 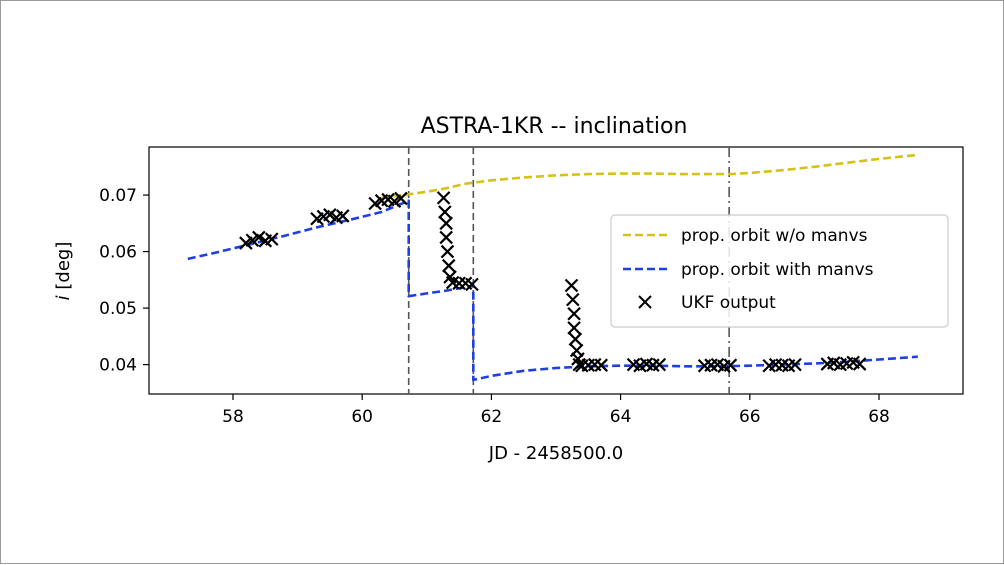 I want to click on legend-box, so click(x=779, y=271).